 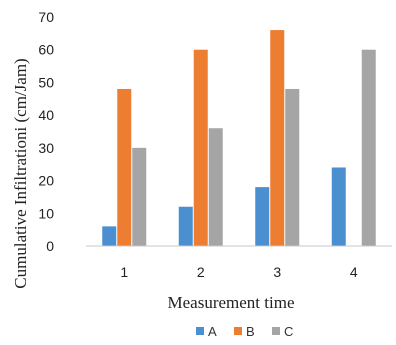 What do you see at coordinates (50, 246) in the screenshot?
I see `y-tick-label: 0` at bounding box center [50, 246].